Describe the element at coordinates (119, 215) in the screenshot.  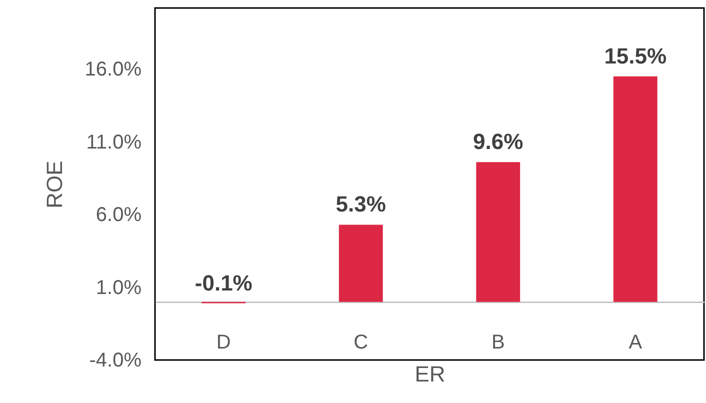
I see `y-tick-label: 6.0%` at that location.